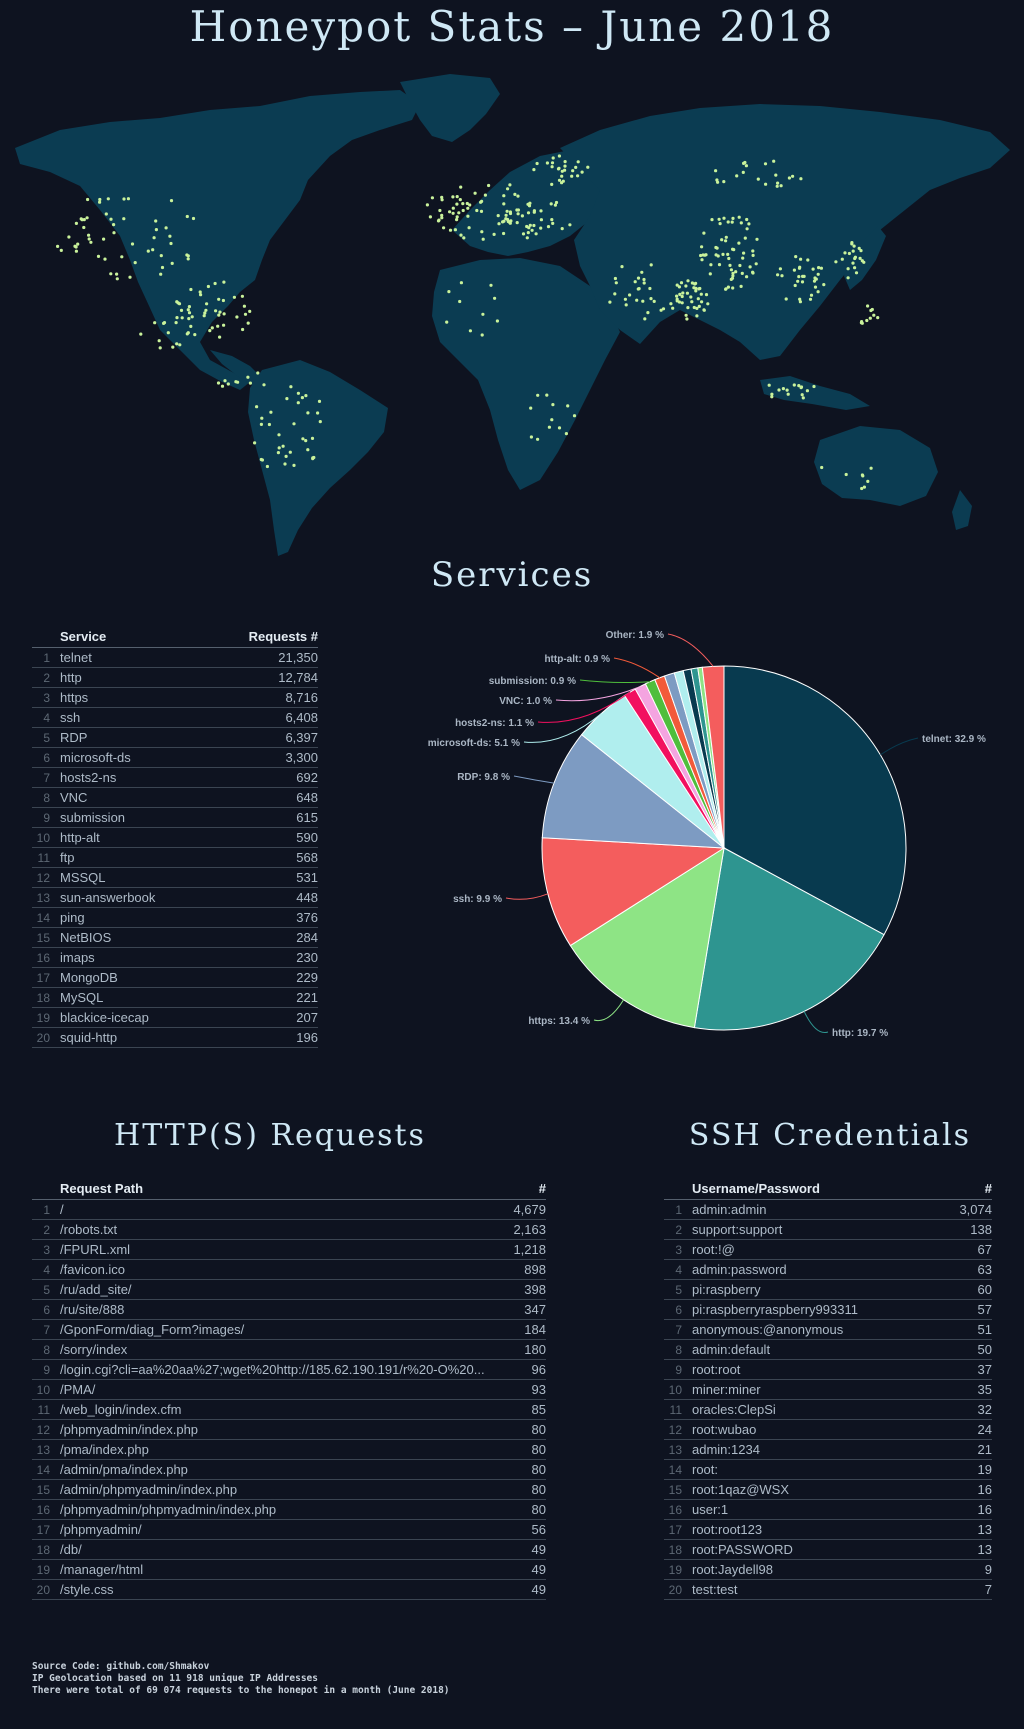  What do you see at coordinates (678, 1429) in the screenshot?
I see `row-rank: 12` at bounding box center [678, 1429].